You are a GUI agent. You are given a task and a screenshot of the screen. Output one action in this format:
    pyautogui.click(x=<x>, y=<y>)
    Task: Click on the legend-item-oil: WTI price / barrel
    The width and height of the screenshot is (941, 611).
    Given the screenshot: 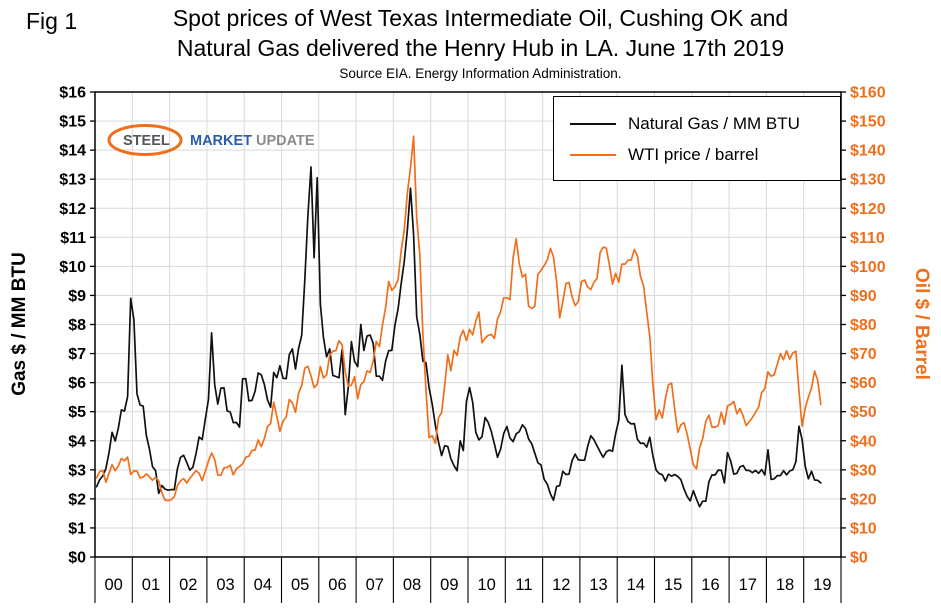 What is the action you would take?
    pyautogui.click(x=705, y=154)
    